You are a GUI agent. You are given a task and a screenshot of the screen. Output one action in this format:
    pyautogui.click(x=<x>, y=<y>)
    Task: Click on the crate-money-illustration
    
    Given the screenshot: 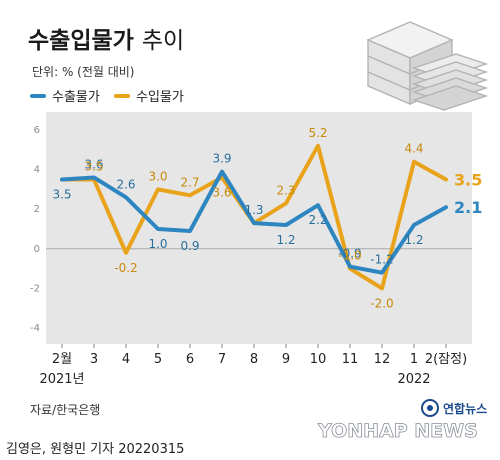 What is the action you would take?
    pyautogui.click(x=427, y=66)
    